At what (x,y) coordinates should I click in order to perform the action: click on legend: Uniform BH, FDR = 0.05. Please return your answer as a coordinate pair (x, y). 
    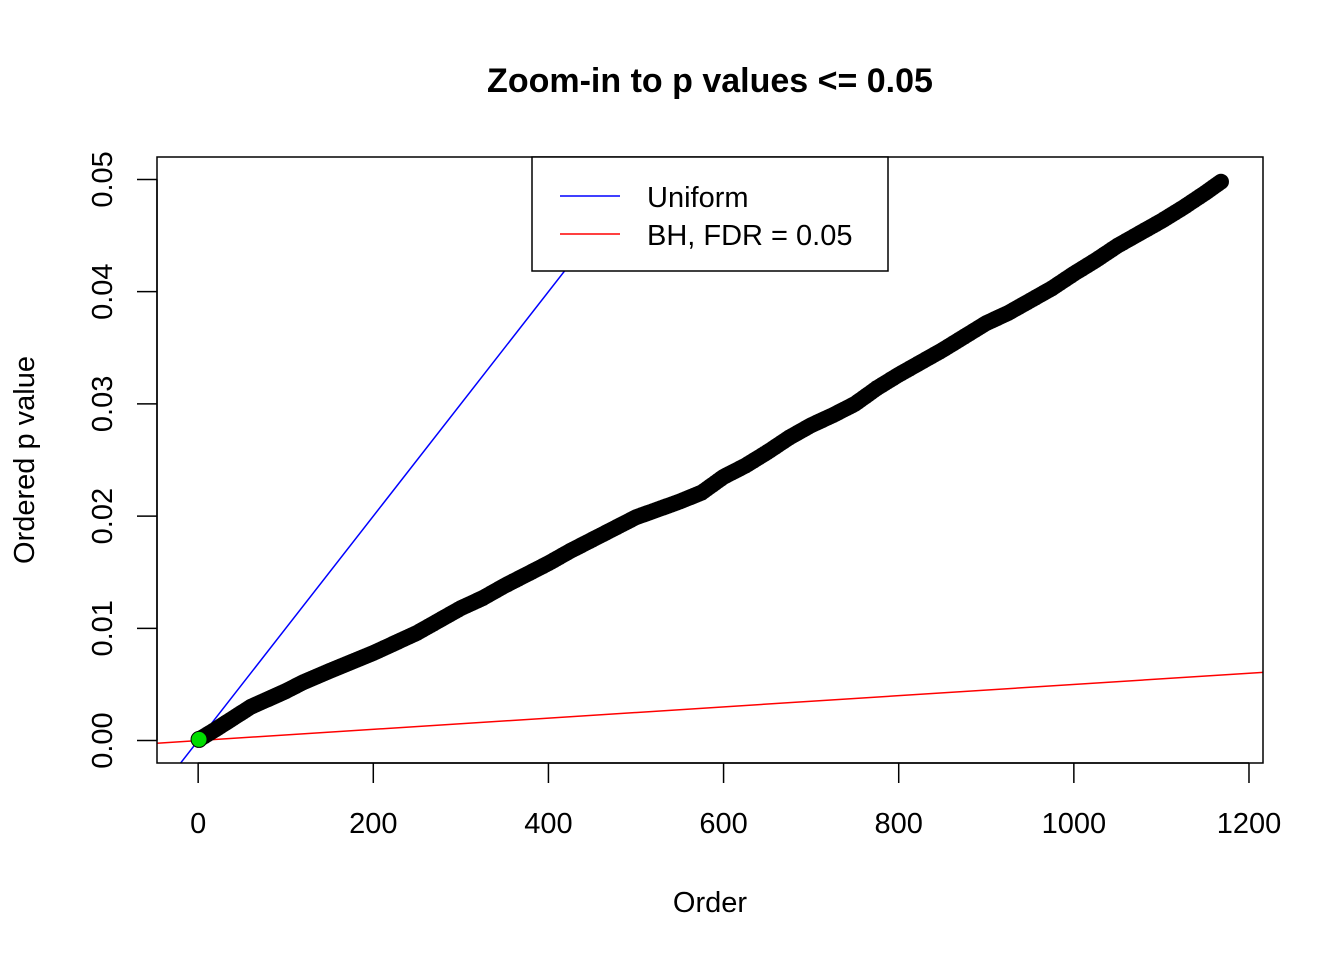
    Looking at the image, I should click on (710, 214).